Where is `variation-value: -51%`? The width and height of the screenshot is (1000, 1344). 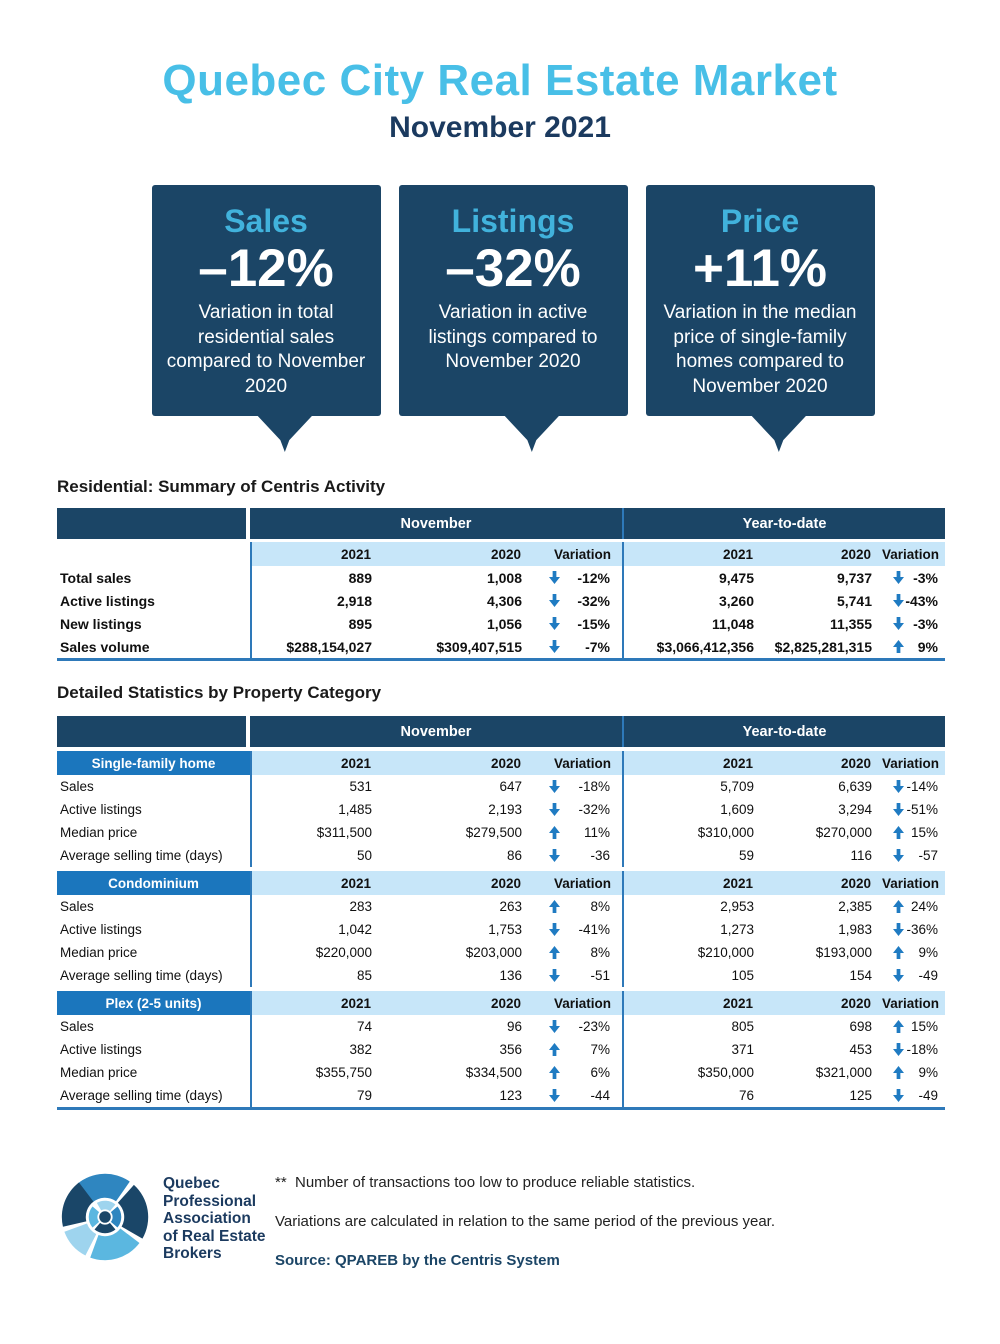 variation-value: -51% is located at coordinates (922, 809).